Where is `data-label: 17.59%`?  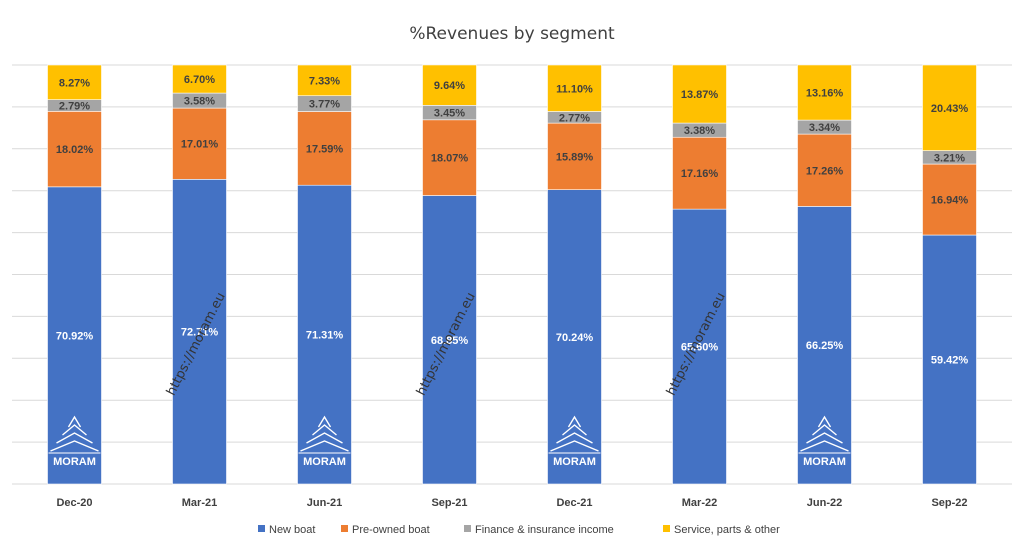 data-label: 17.59% is located at coordinates (325, 149).